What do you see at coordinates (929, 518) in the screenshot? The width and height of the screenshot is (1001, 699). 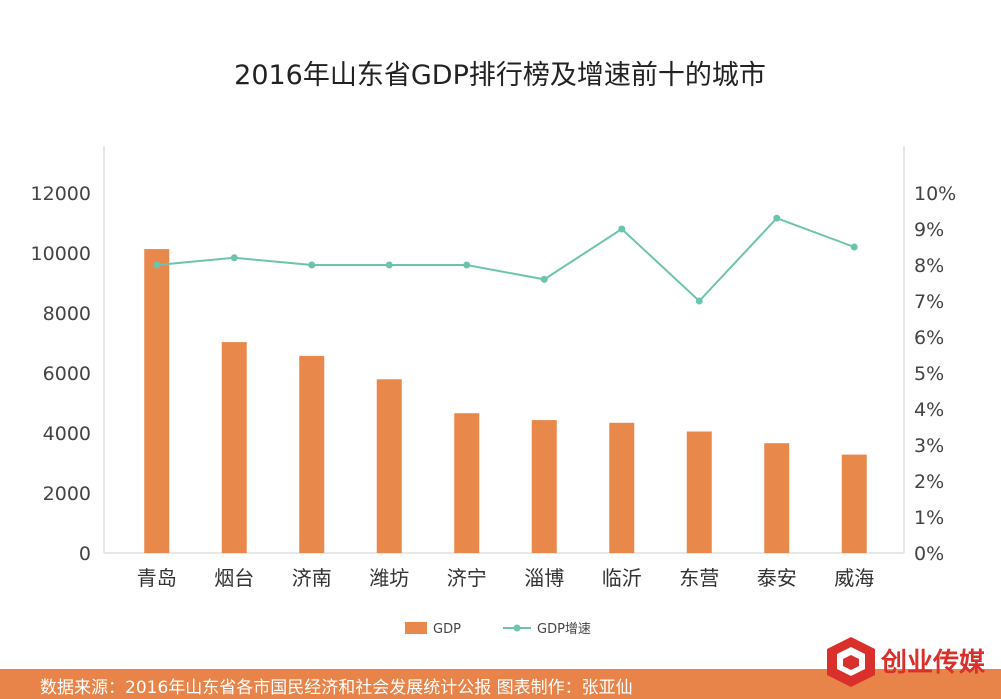 I see `y-right-tick-label: 1%` at bounding box center [929, 518].